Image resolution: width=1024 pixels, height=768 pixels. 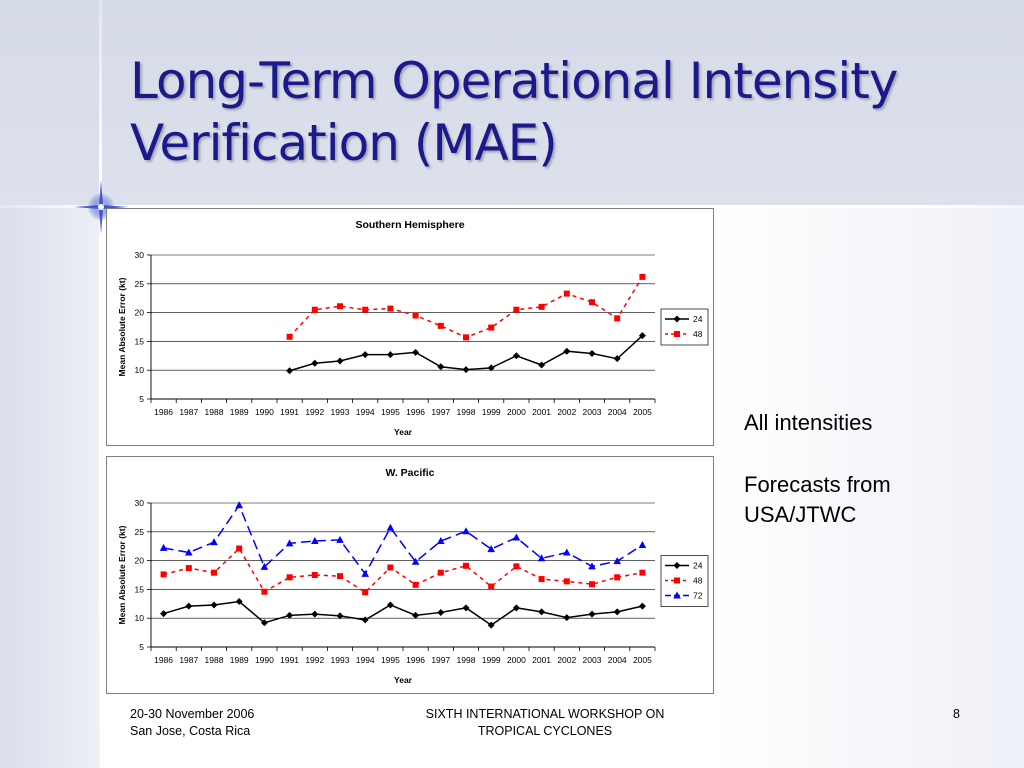 What do you see at coordinates (141, 399) in the screenshot?
I see `y-tick-label: 5` at bounding box center [141, 399].